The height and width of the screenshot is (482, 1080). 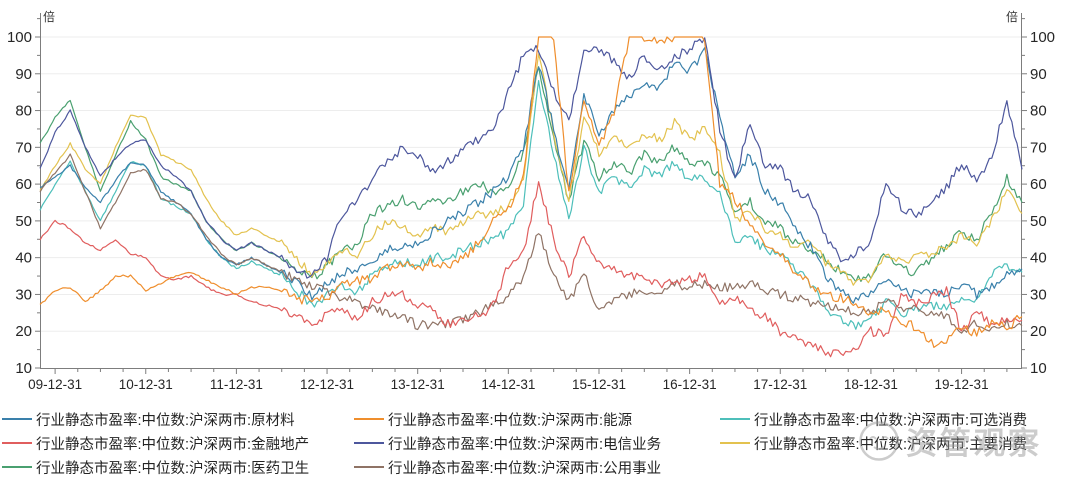 I want to click on legend-item-主要消费: 行业静态市盈率:中位数:沪深两市:主要消费, so click(x=899, y=443).